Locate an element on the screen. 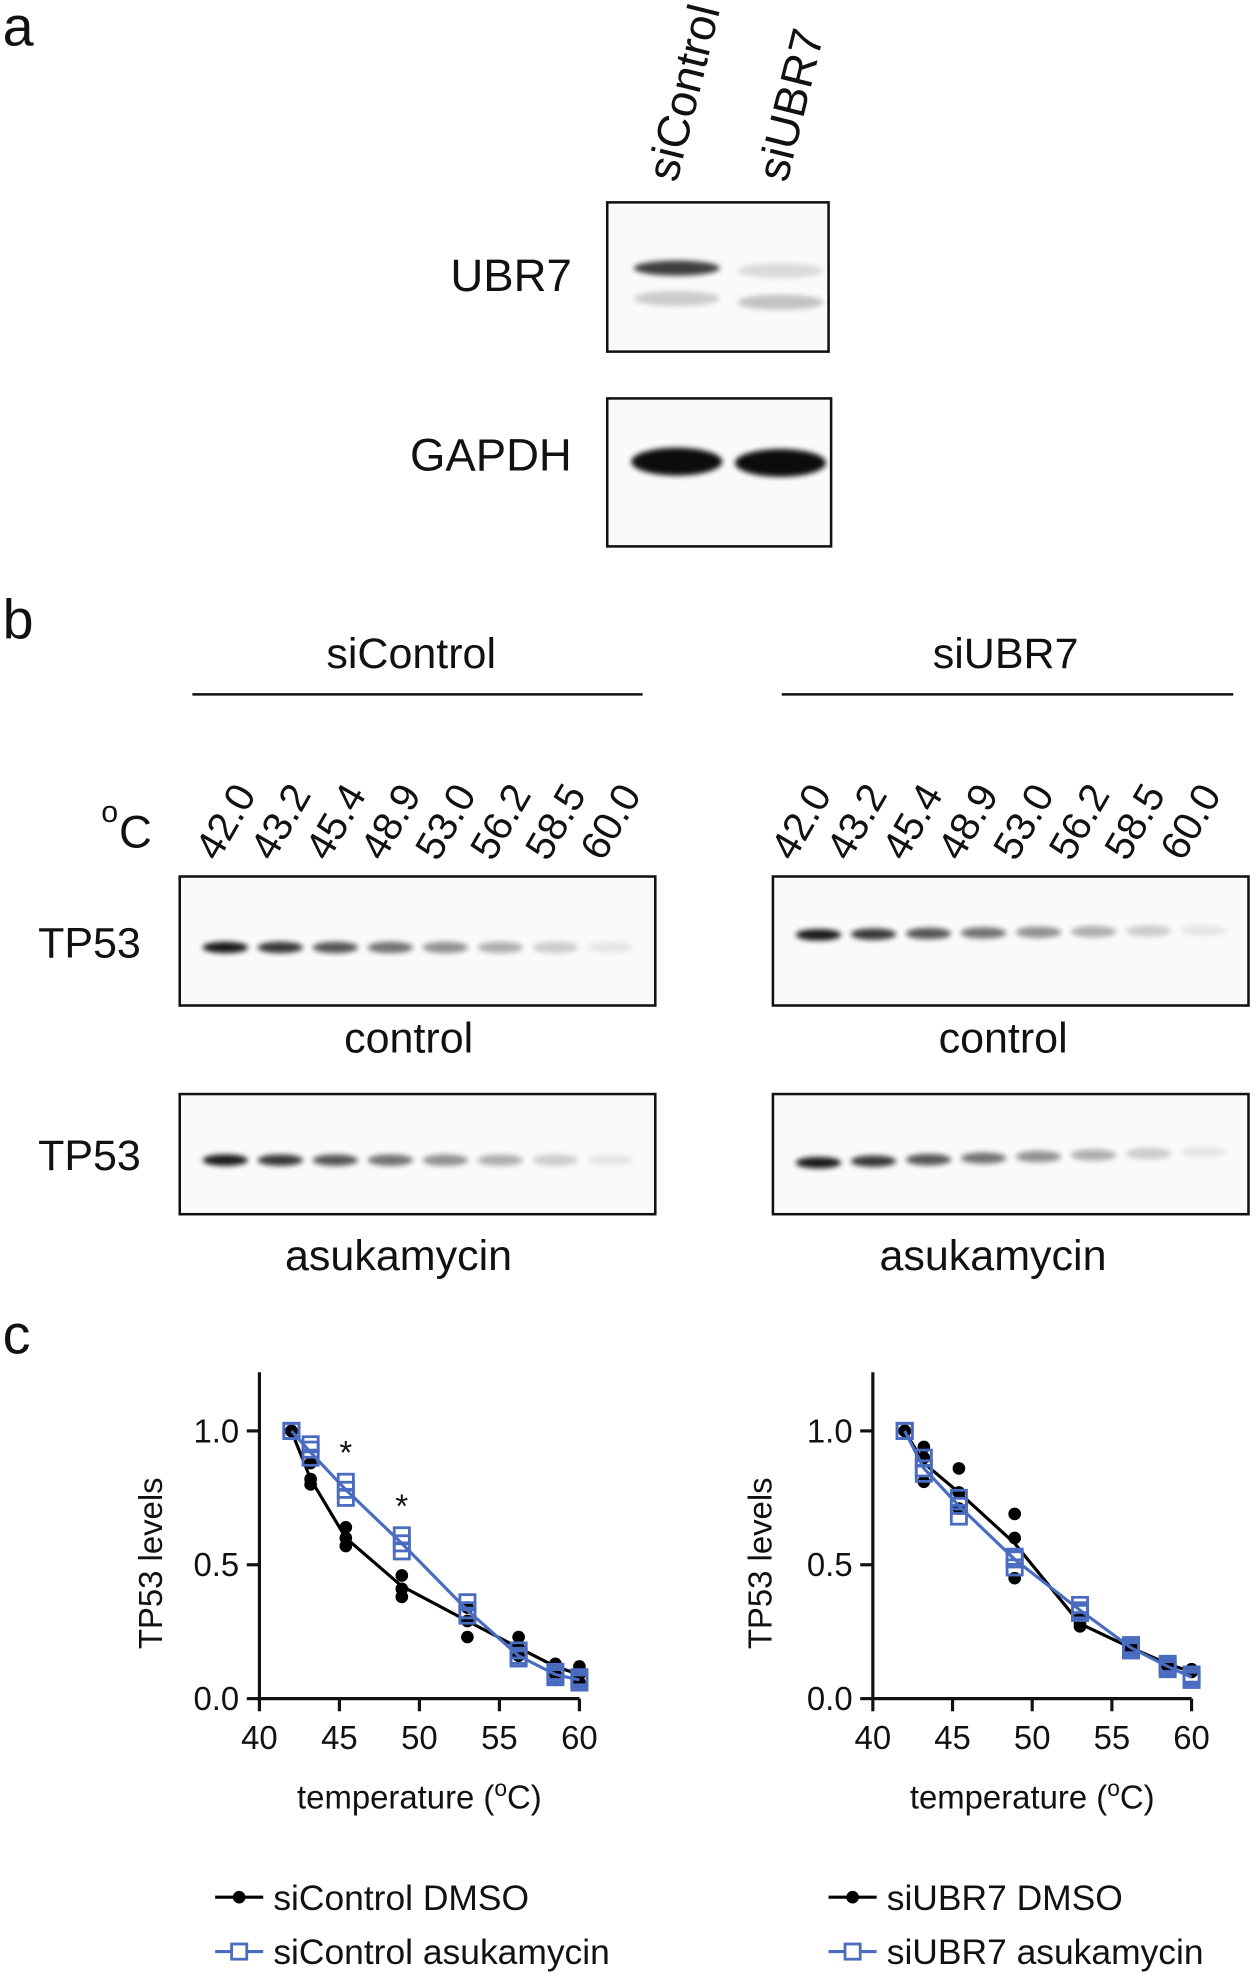  group-title: siUBR7 is located at coordinates (1006, 654).